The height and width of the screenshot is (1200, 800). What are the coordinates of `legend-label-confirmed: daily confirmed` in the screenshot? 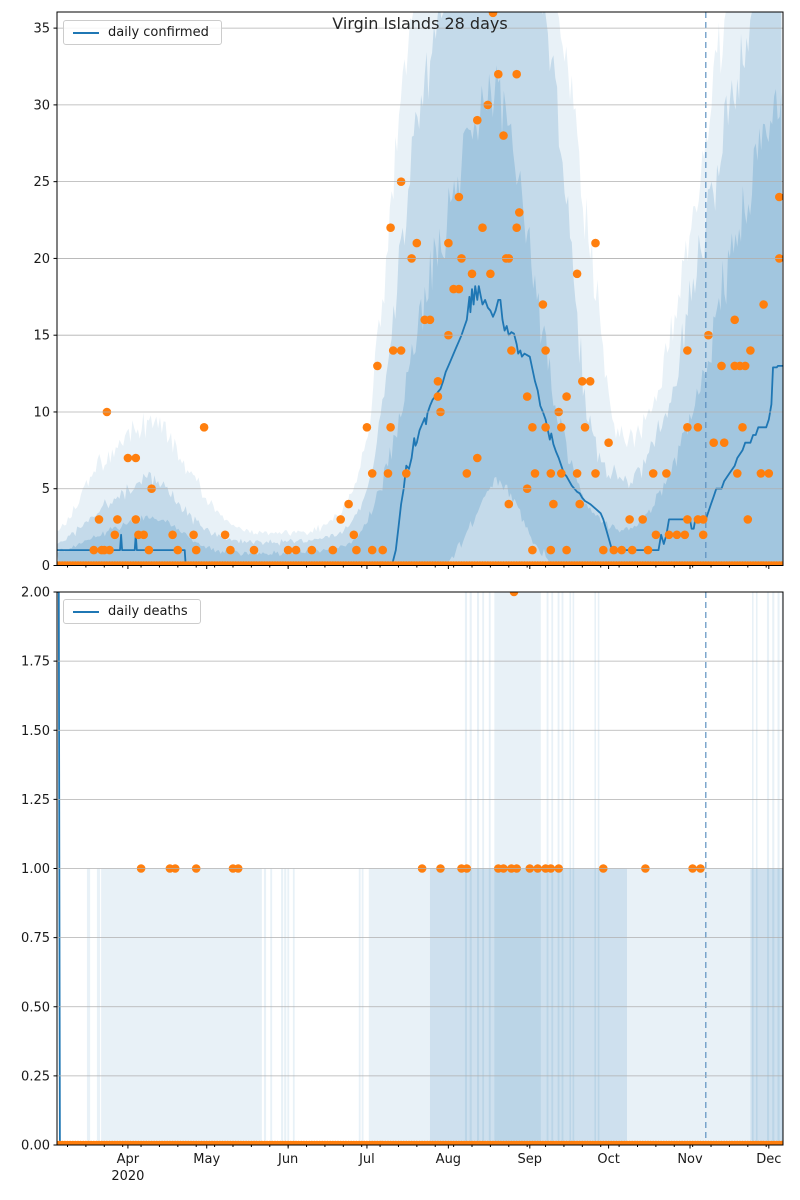 It's located at (158, 32).